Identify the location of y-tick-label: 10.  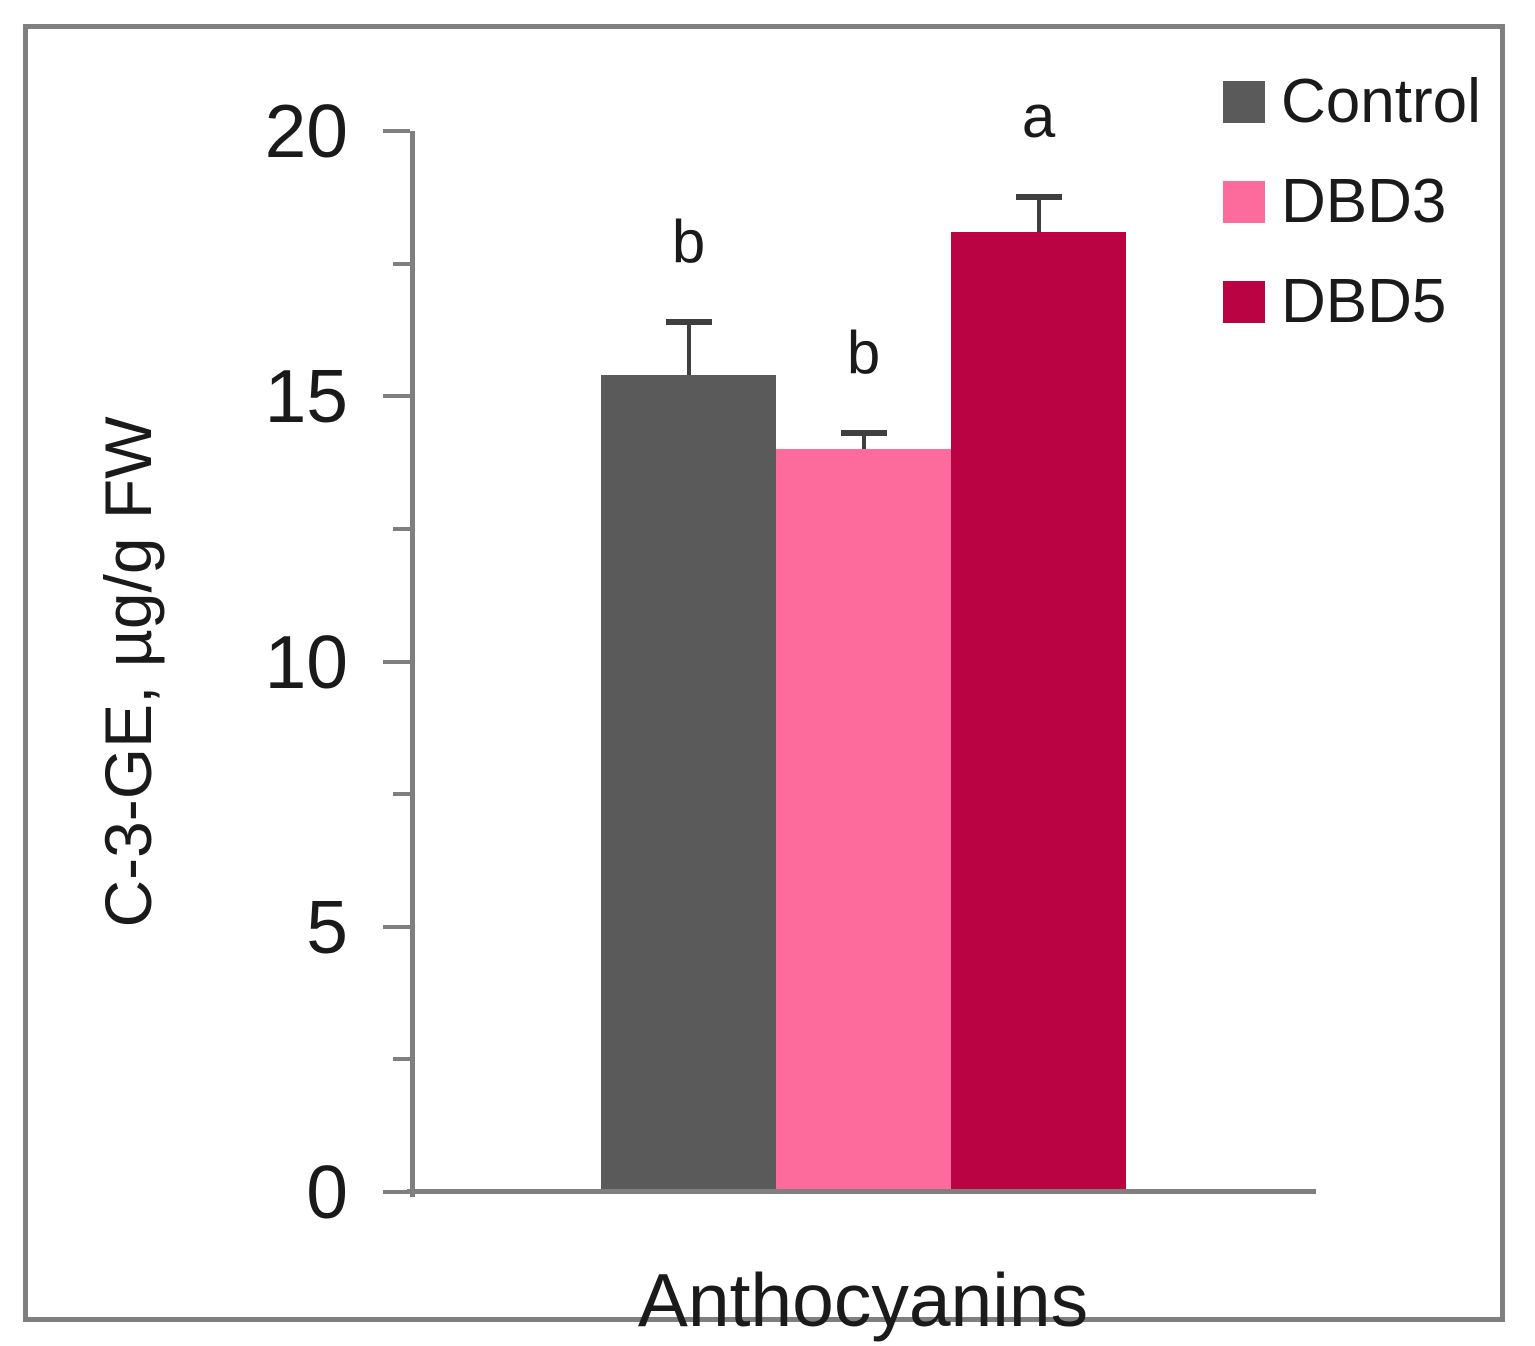
(306, 661).